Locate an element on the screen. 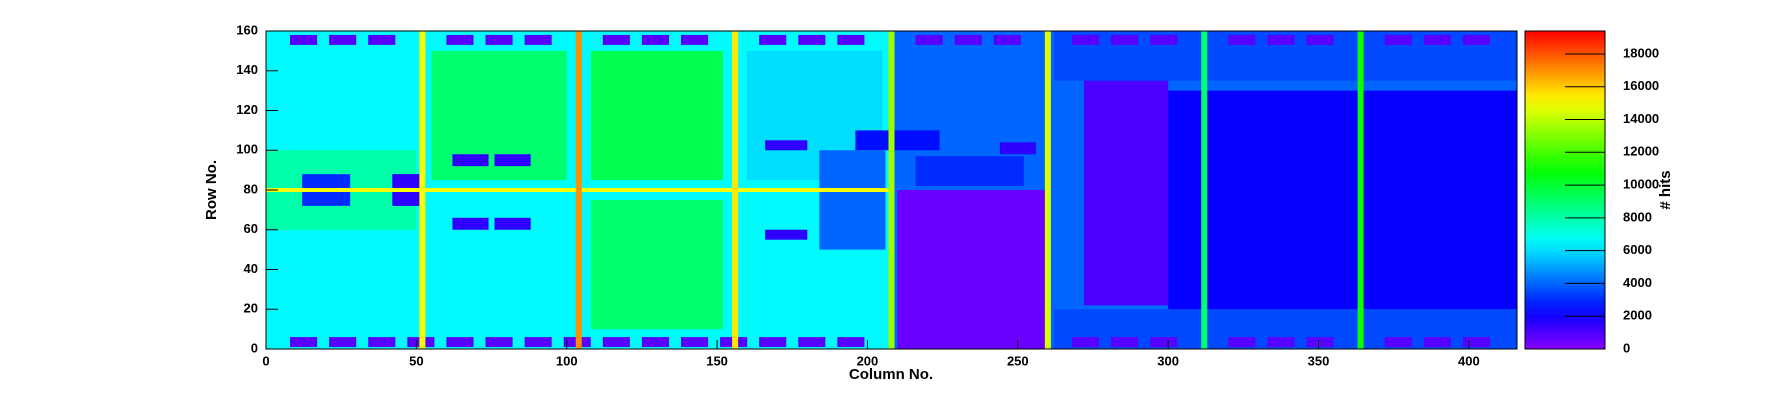 The height and width of the screenshot is (412, 1784). y-tick-label: 160 is located at coordinates (247, 29).